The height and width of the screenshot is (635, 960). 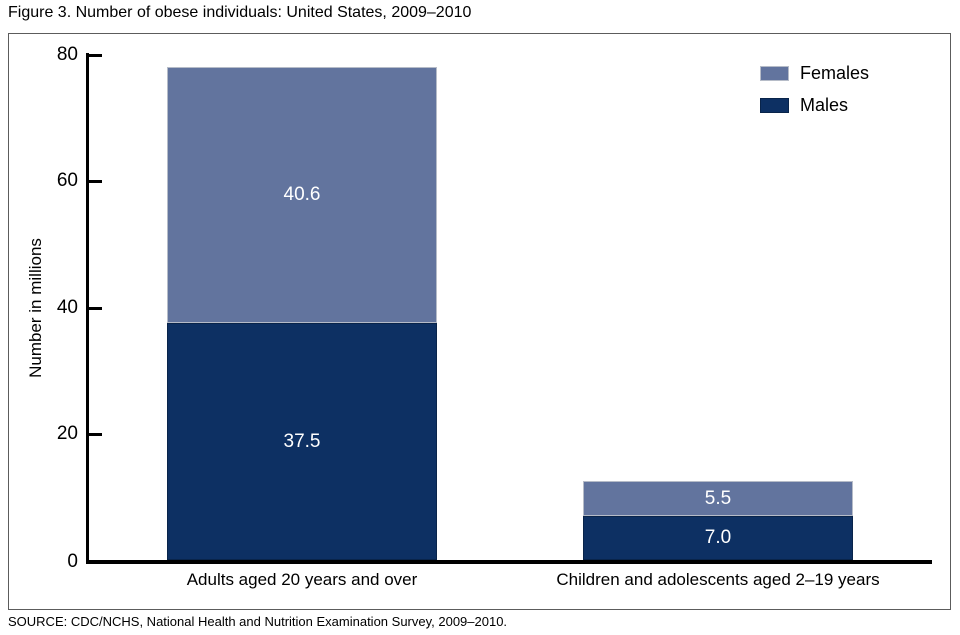 I want to click on legend-item-females: Females, so click(x=814, y=73).